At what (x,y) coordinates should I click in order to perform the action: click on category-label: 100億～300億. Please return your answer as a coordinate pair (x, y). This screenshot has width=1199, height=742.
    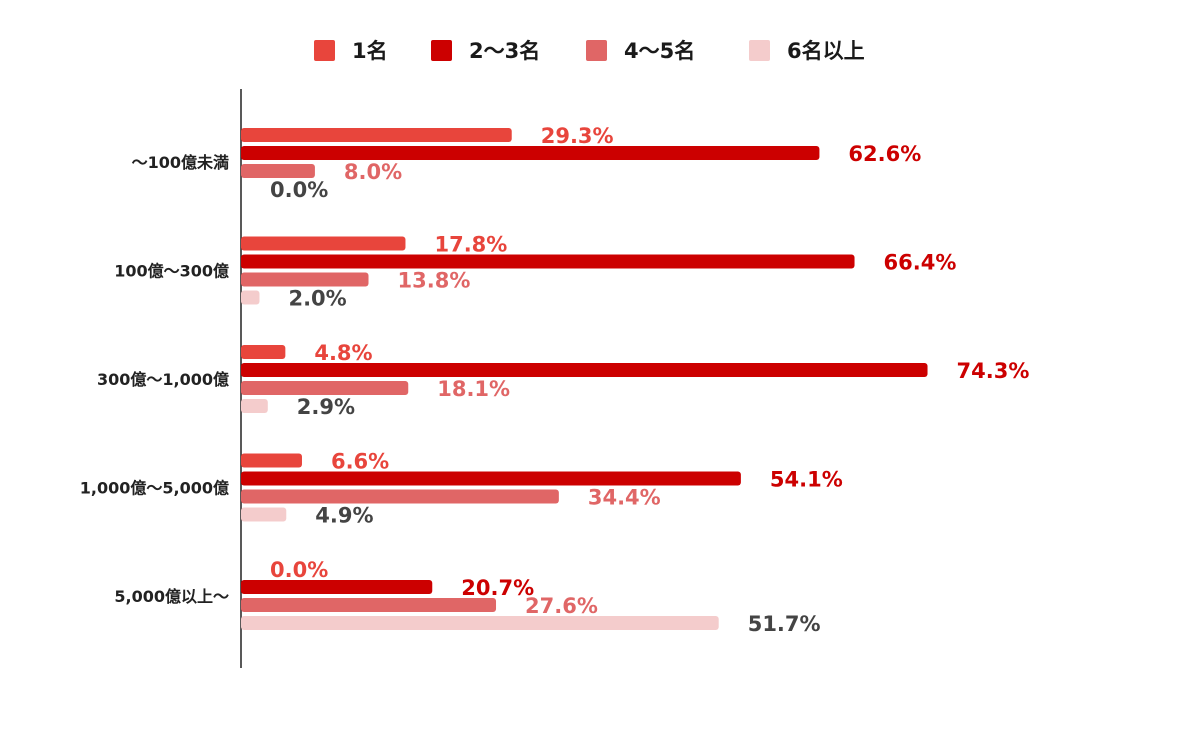
    Looking at the image, I should click on (171, 271).